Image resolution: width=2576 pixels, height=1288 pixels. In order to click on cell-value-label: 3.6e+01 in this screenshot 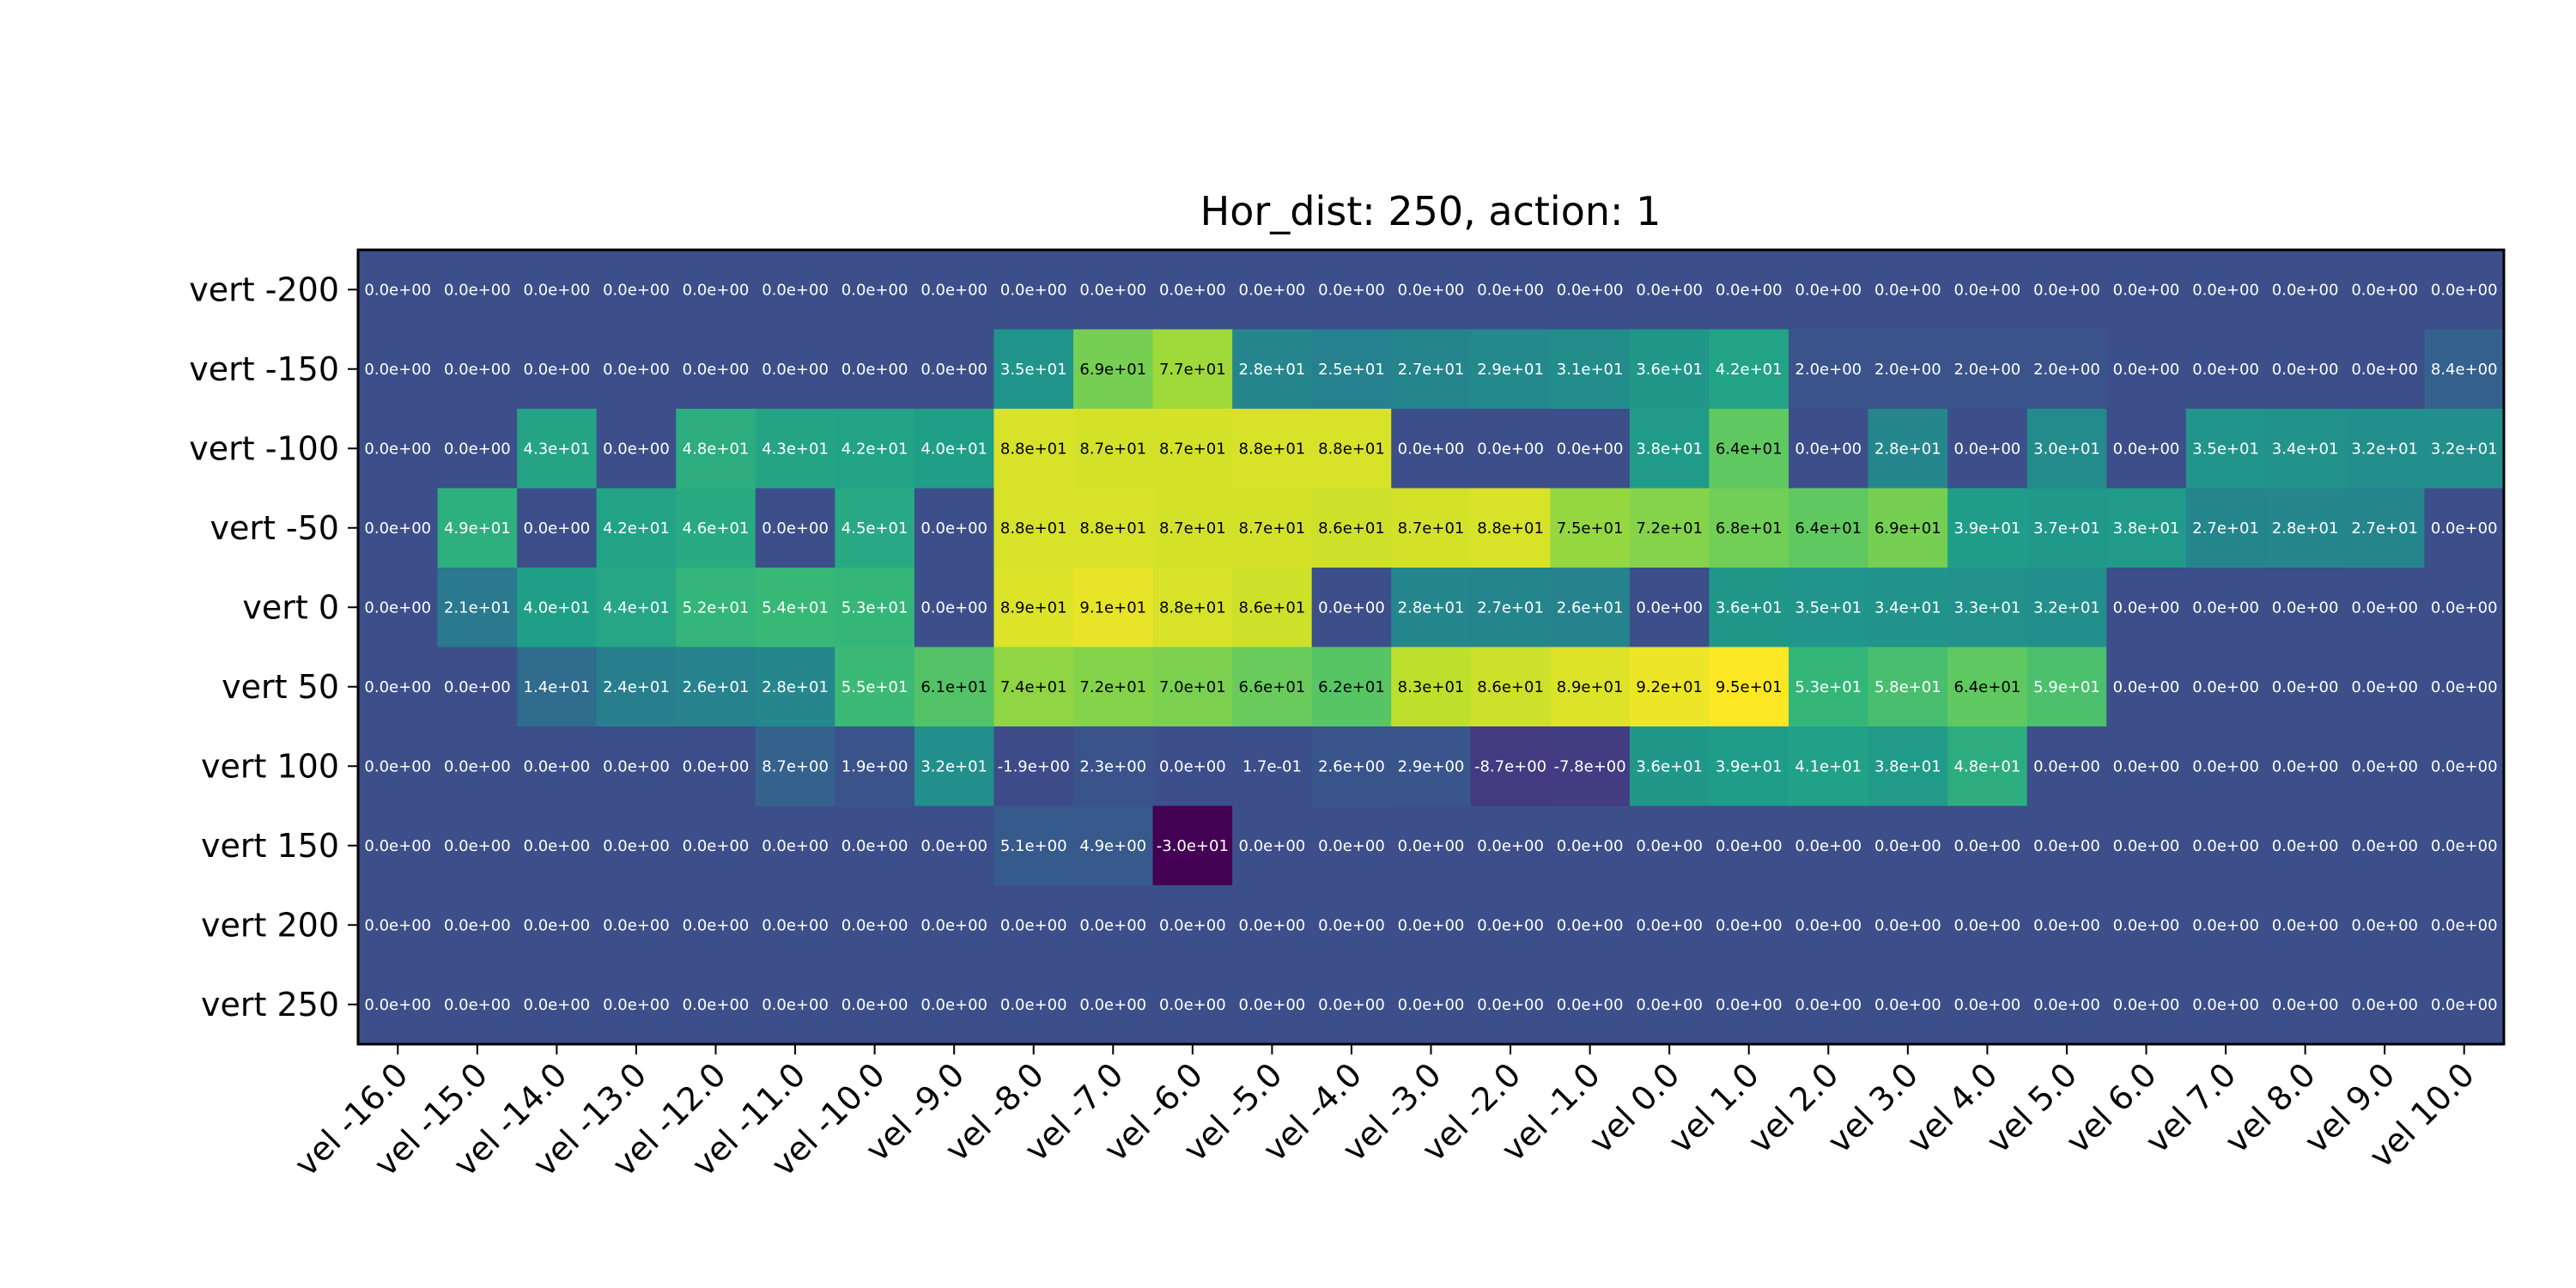, I will do `click(1749, 607)`.